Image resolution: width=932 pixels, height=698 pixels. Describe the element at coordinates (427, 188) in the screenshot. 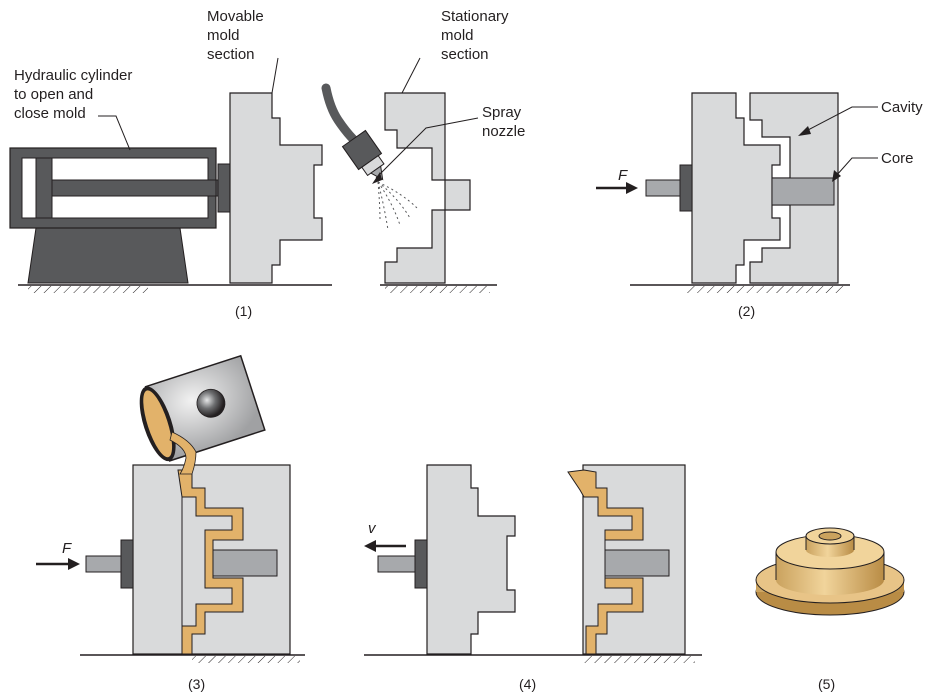

I see `stationary-mold-section` at that location.